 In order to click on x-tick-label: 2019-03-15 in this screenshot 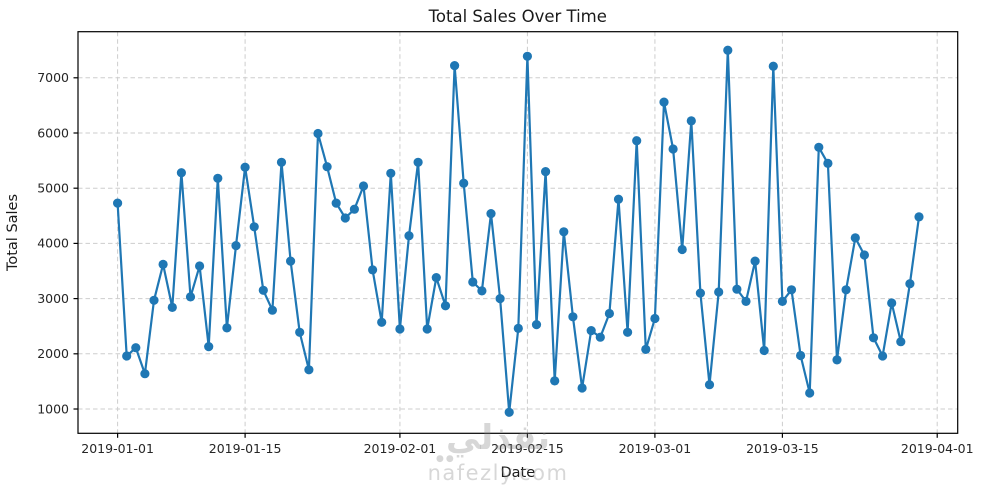, I will do `click(782, 448)`.